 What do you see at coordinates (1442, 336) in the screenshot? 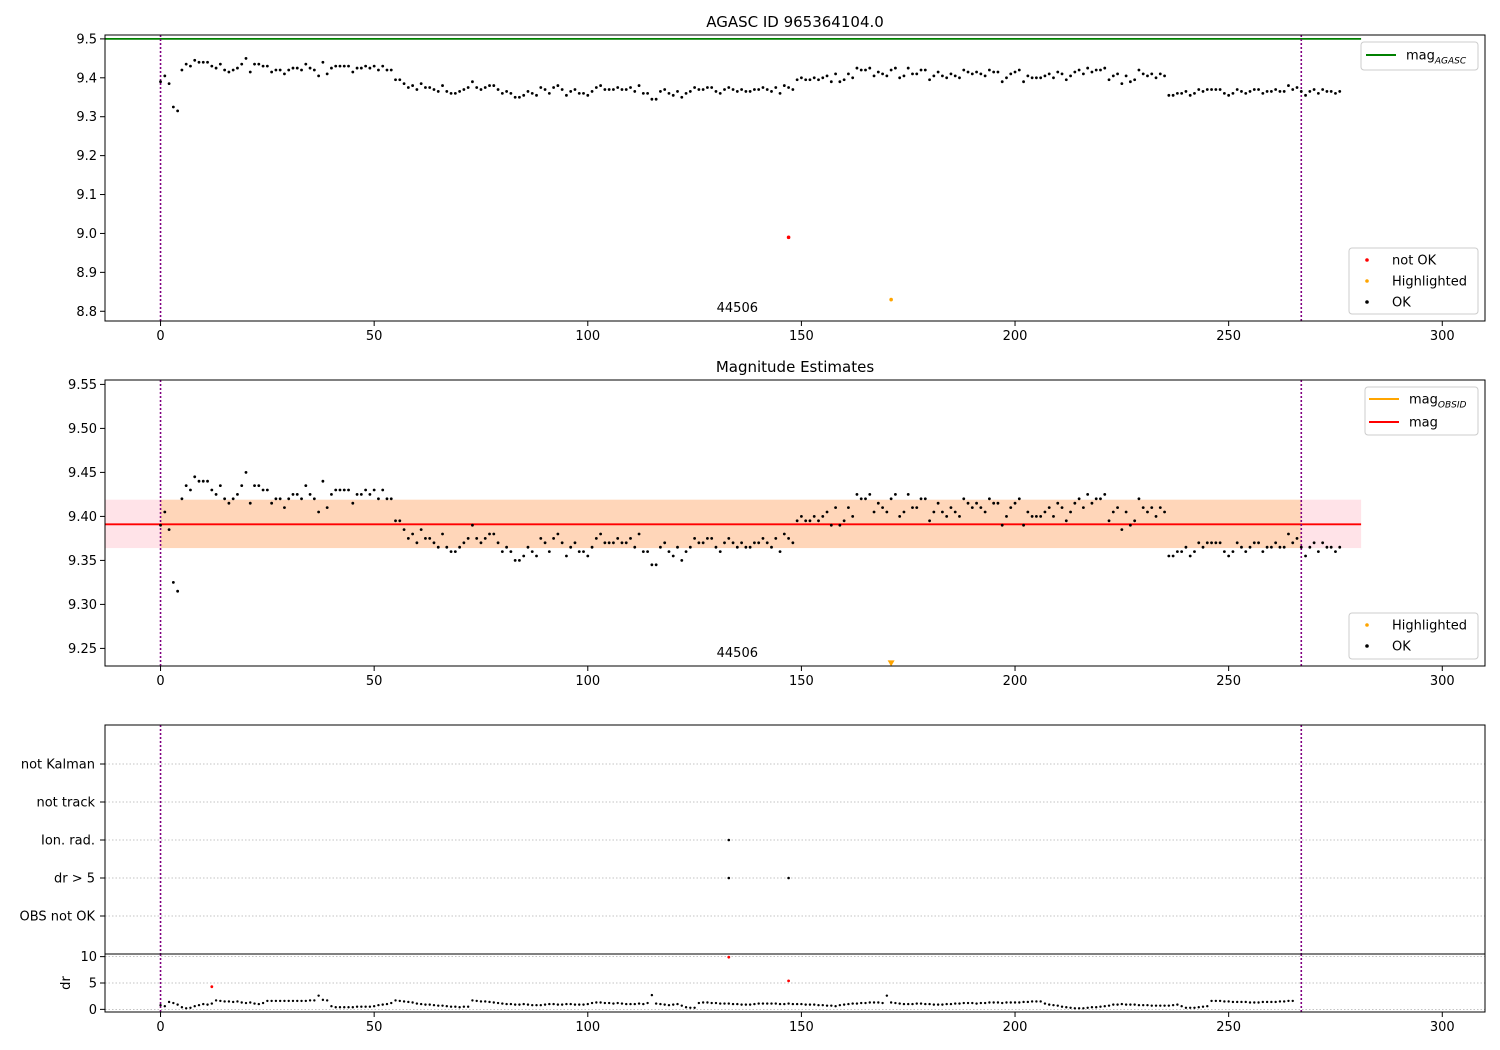
I see `x-tick-label: 300` at bounding box center [1442, 336].